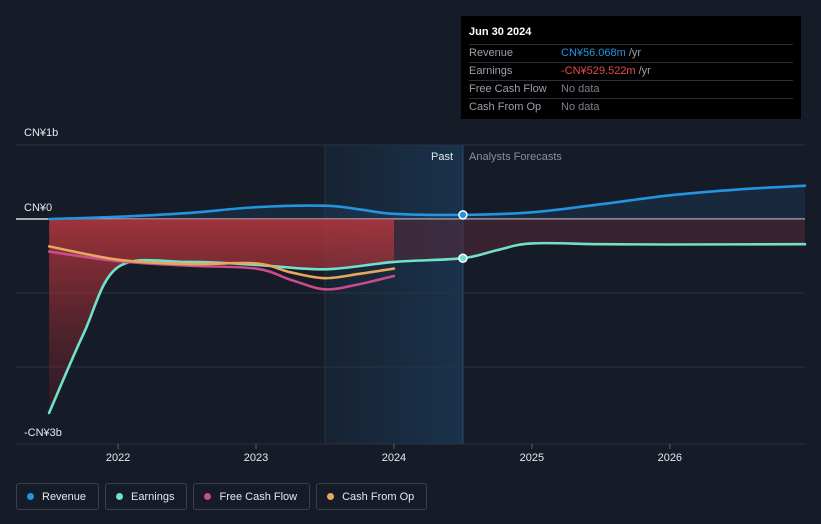  I want to click on x-tick-label-2025: 2025, so click(532, 458).